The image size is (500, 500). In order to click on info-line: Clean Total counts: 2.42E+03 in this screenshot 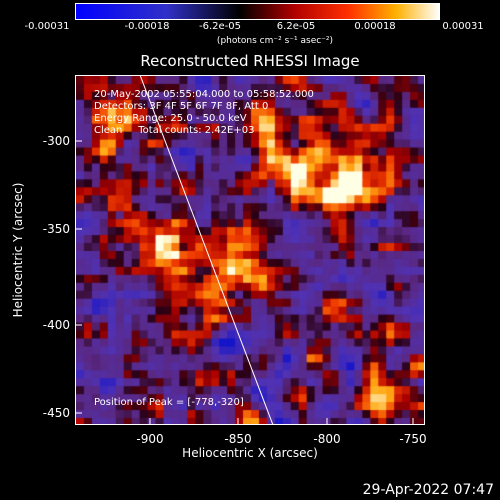, I will do `click(174, 130)`.